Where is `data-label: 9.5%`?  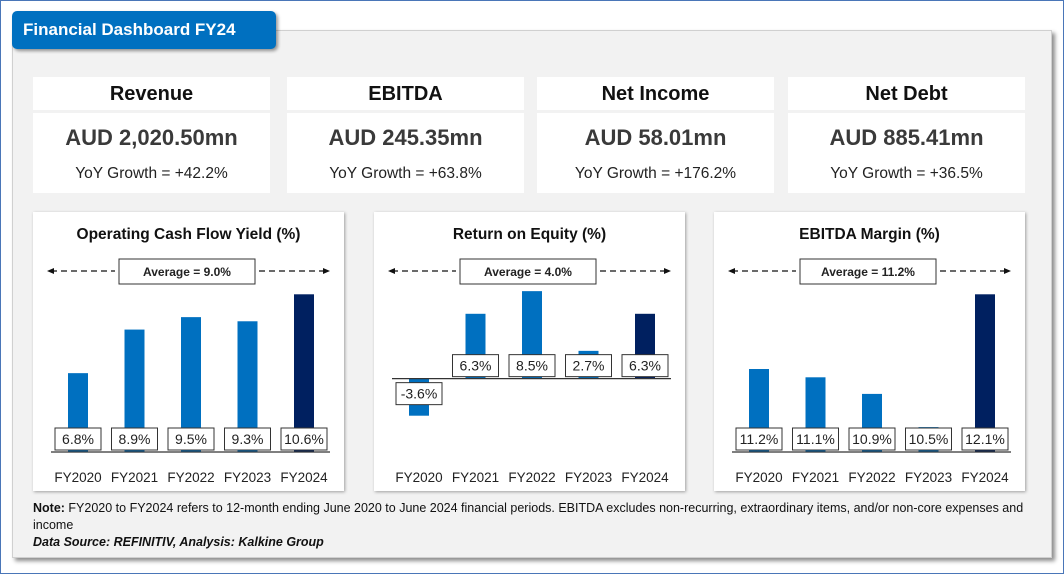 data-label: 9.5% is located at coordinates (191, 439).